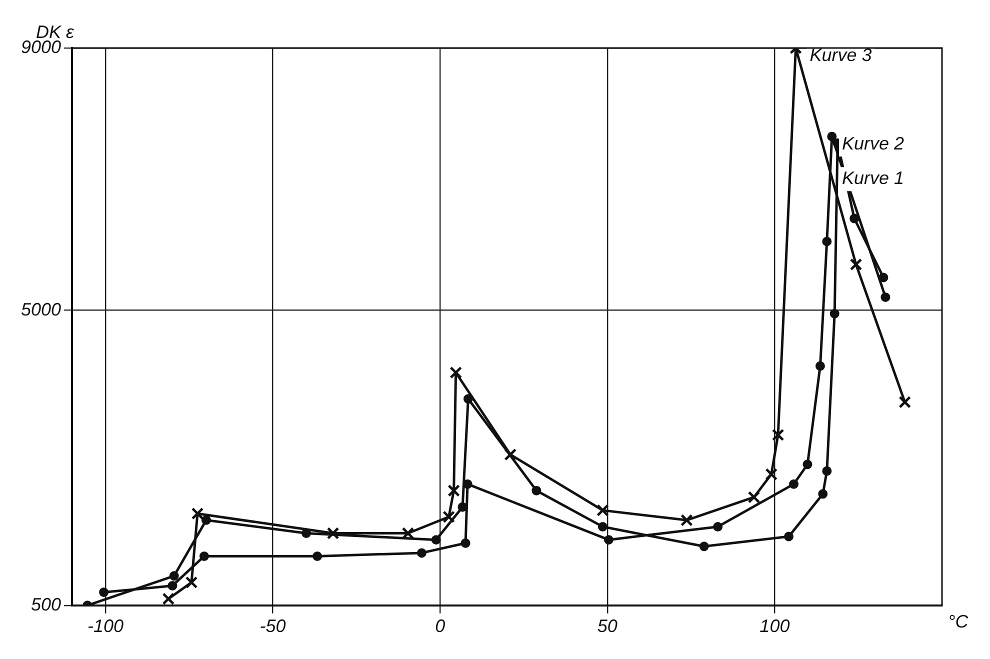 The height and width of the screenshot is (659, 990). I want to click on x-tick-label: 50, so click(607, 626).